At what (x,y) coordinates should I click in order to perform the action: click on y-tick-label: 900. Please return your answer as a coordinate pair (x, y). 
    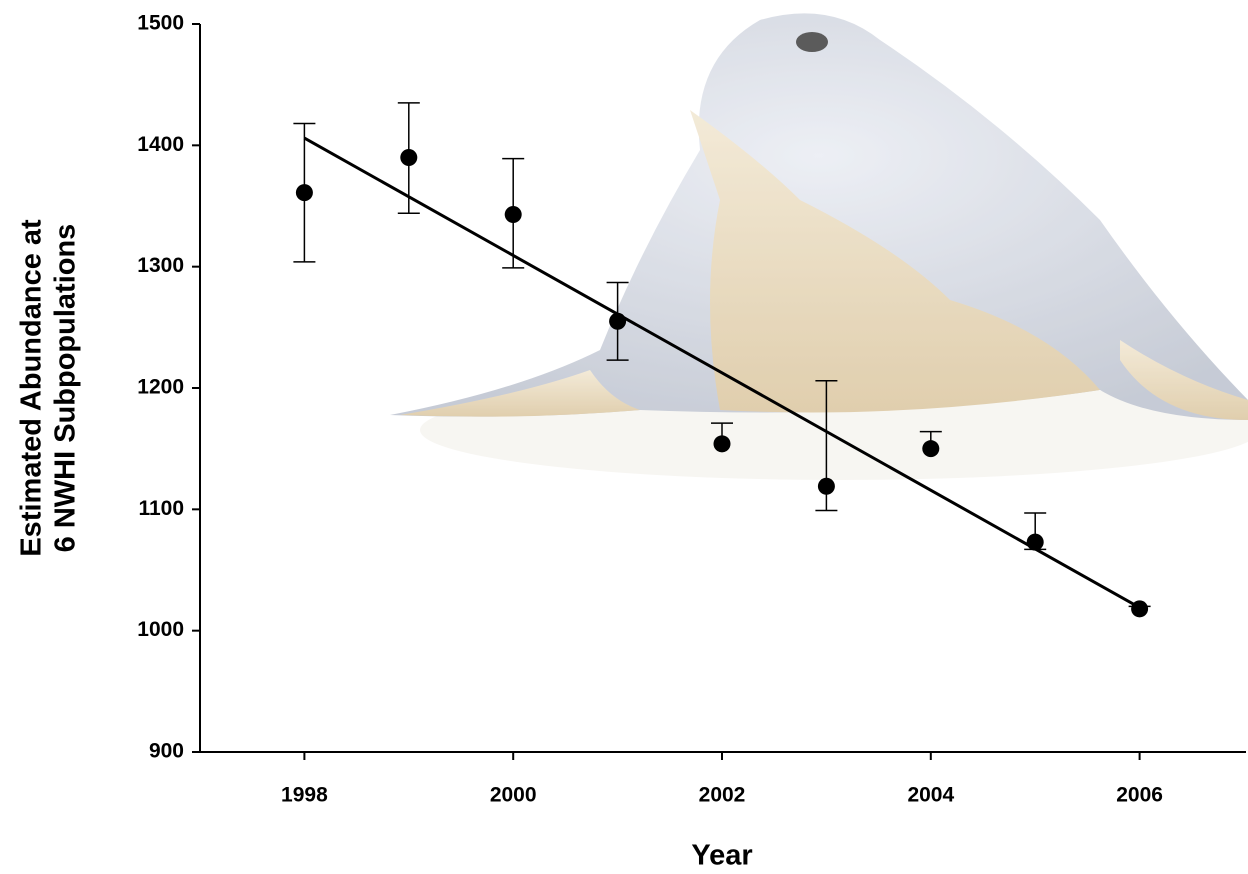
    Looking at the image, I should click on (166, 751).